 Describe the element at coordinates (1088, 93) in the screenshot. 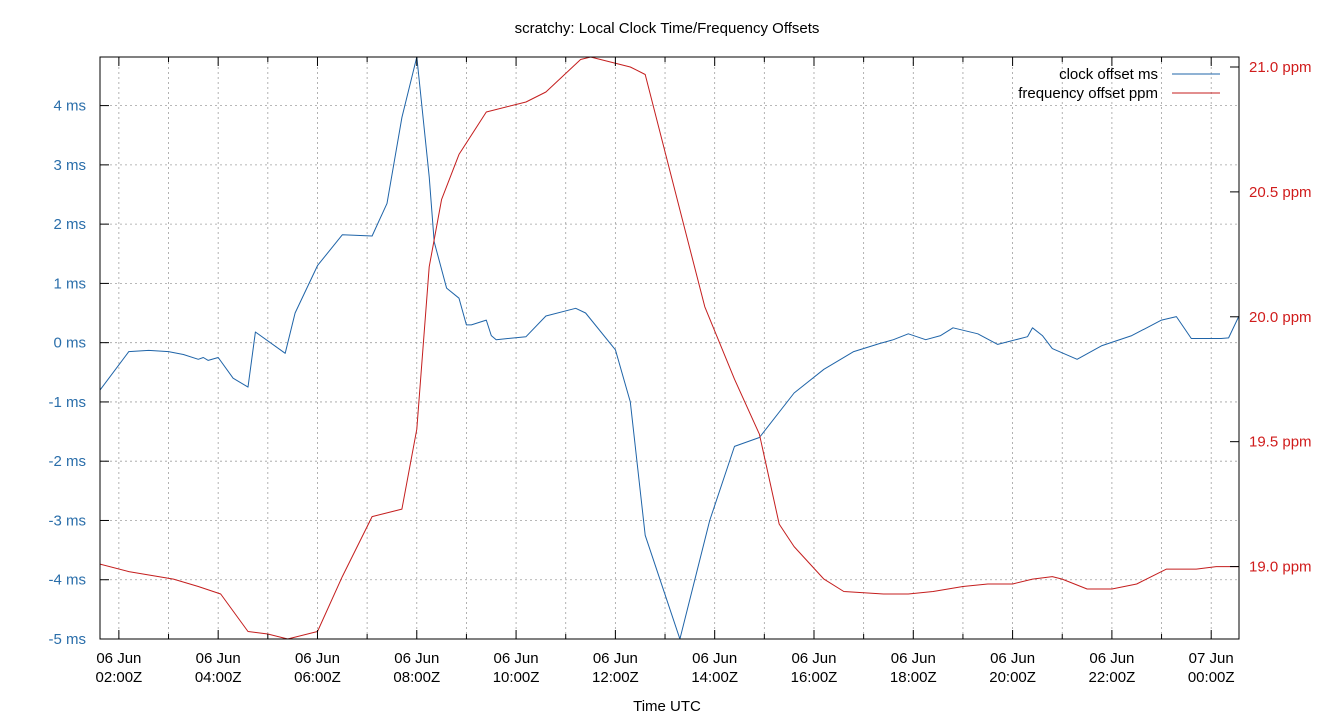

I see `legend-label-frequency-offset: frequency offset ppm` at that location.